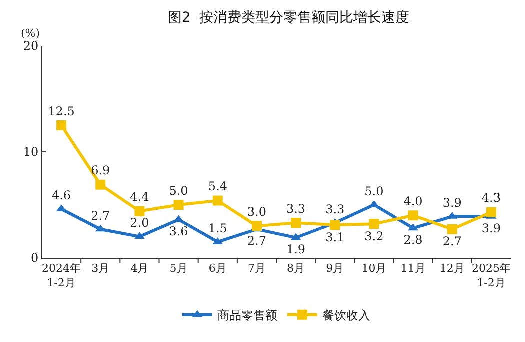 Image resolution: width=525 pixels, height=342 pixels. I want to click on data-label: 2.8, so click(413, 239).